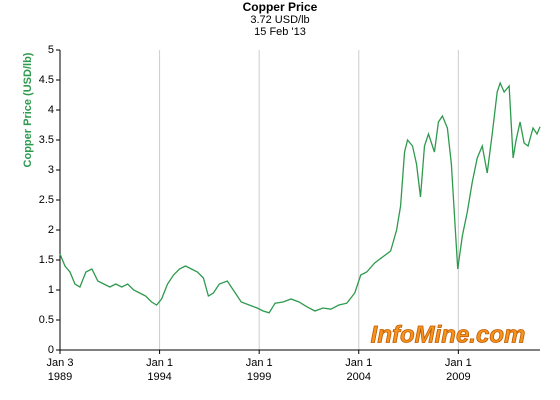  Describe the element at coordinates (51, 230) in the screenshot. I see `y-tick-label: 2` at that location.